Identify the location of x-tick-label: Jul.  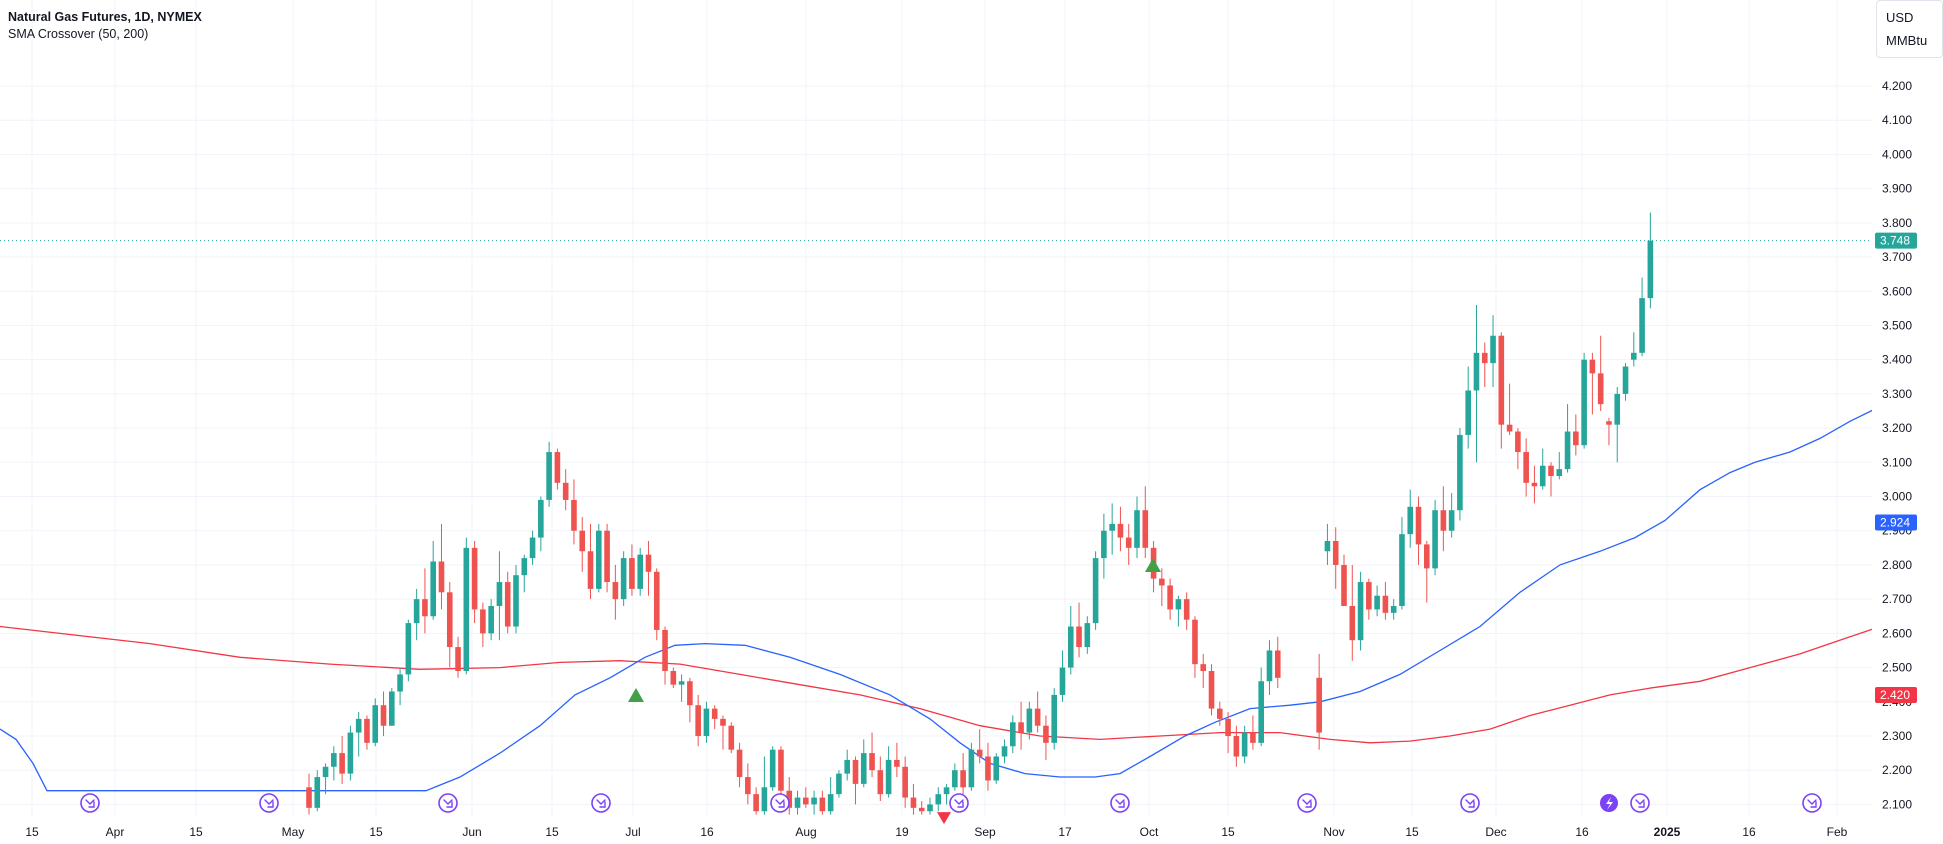
(632, 832).